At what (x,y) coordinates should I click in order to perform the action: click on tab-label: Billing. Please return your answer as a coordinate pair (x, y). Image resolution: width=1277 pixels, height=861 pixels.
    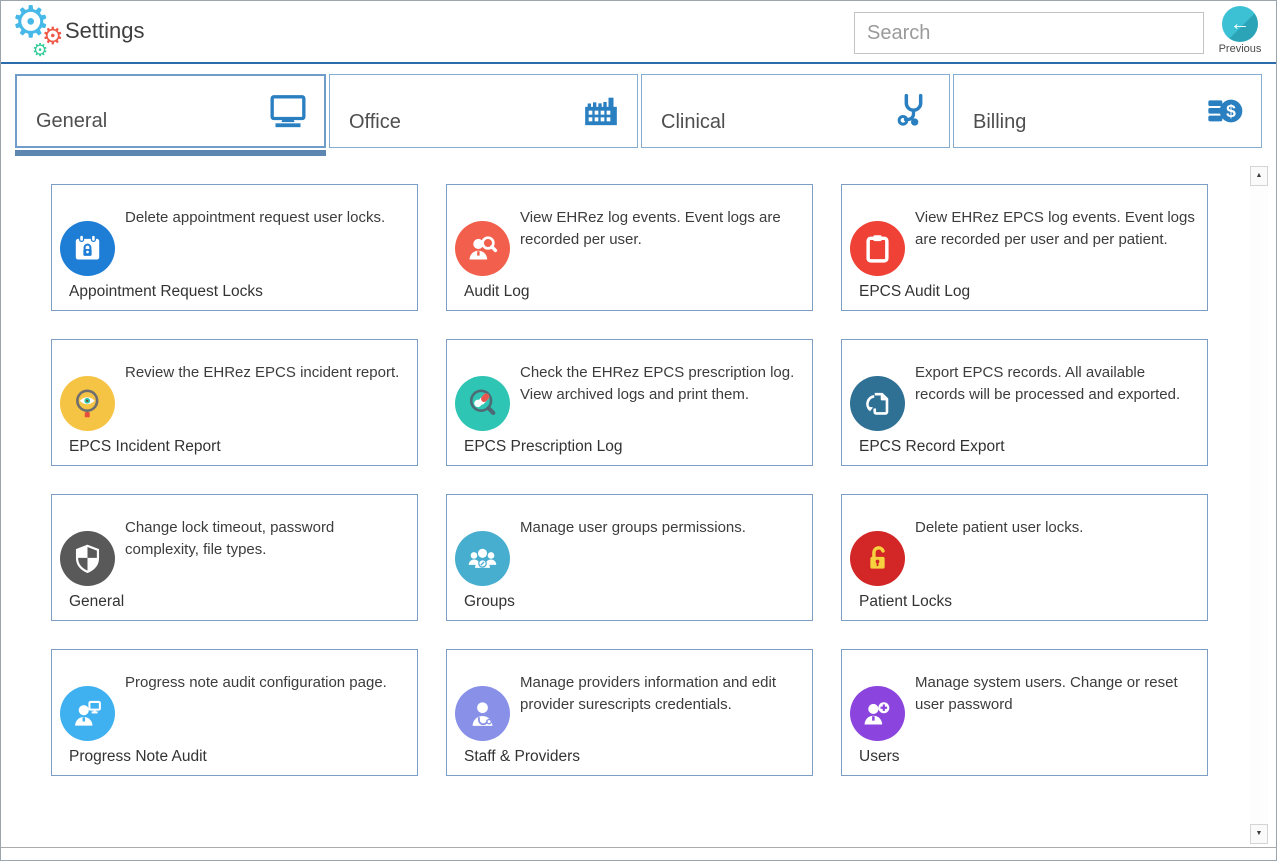
    Looking at the image, I should click on (1000, 122).